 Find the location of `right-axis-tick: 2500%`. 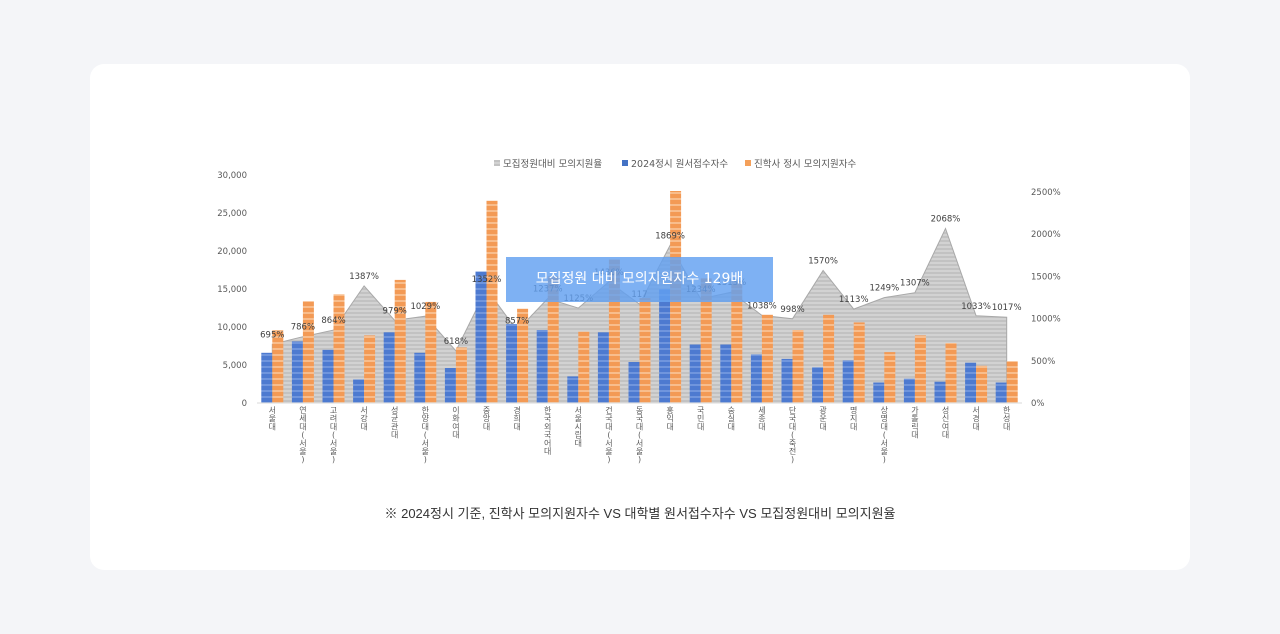

right-axis-tick: 2500% is located at coordinates (1046, 193).